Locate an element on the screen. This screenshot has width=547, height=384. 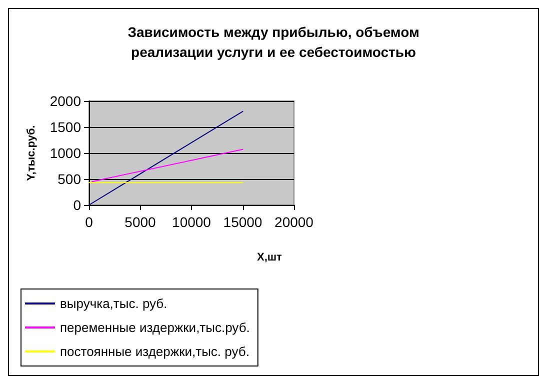
x-axis-title: Х,шт is located at coordinates (270, 258).